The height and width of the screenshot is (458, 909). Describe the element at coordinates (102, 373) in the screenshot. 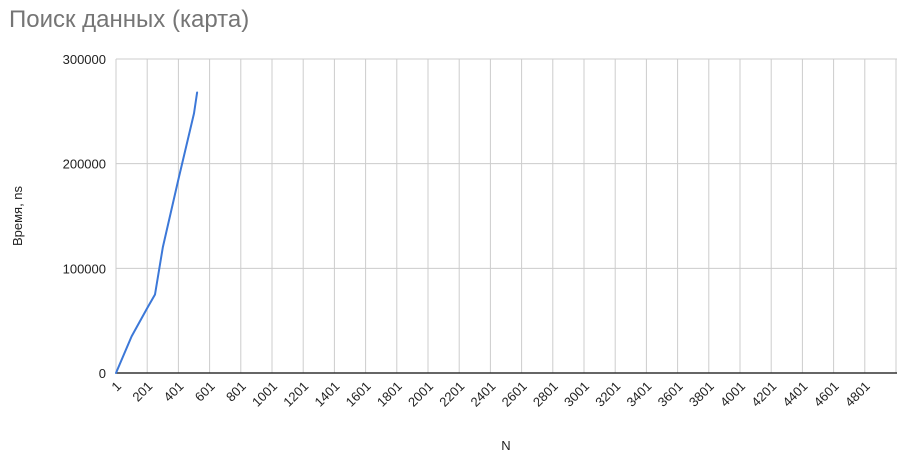

I see `y-tick-label: 0` at that location.